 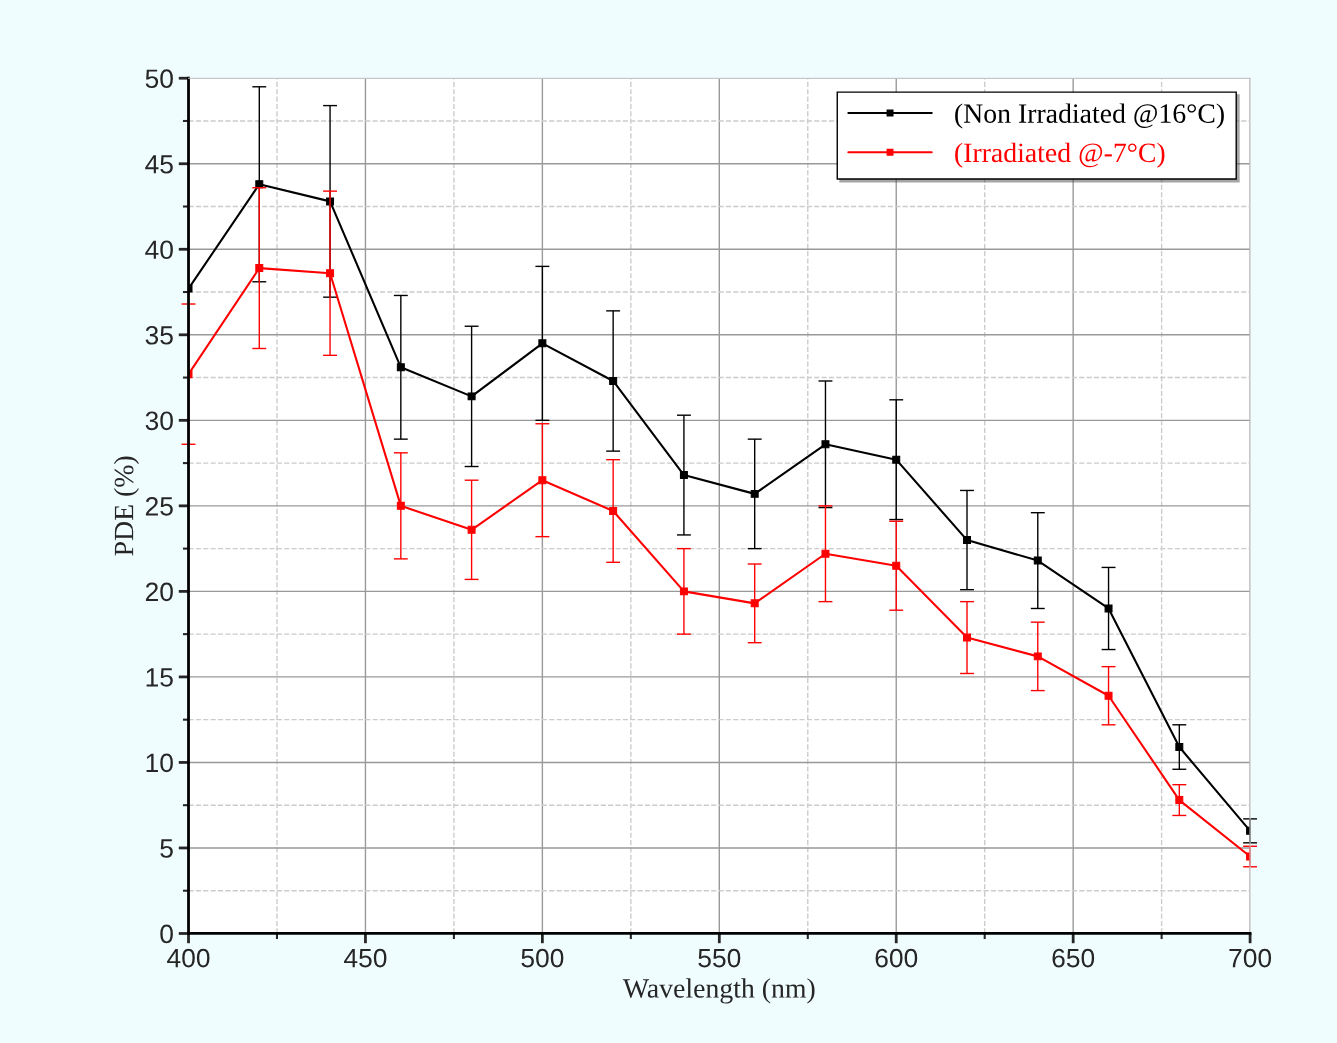 What do you see at coordinates (719, 958) in the screenshot?
I see `x-tick-label: 550` at bounding box center [719, 958].